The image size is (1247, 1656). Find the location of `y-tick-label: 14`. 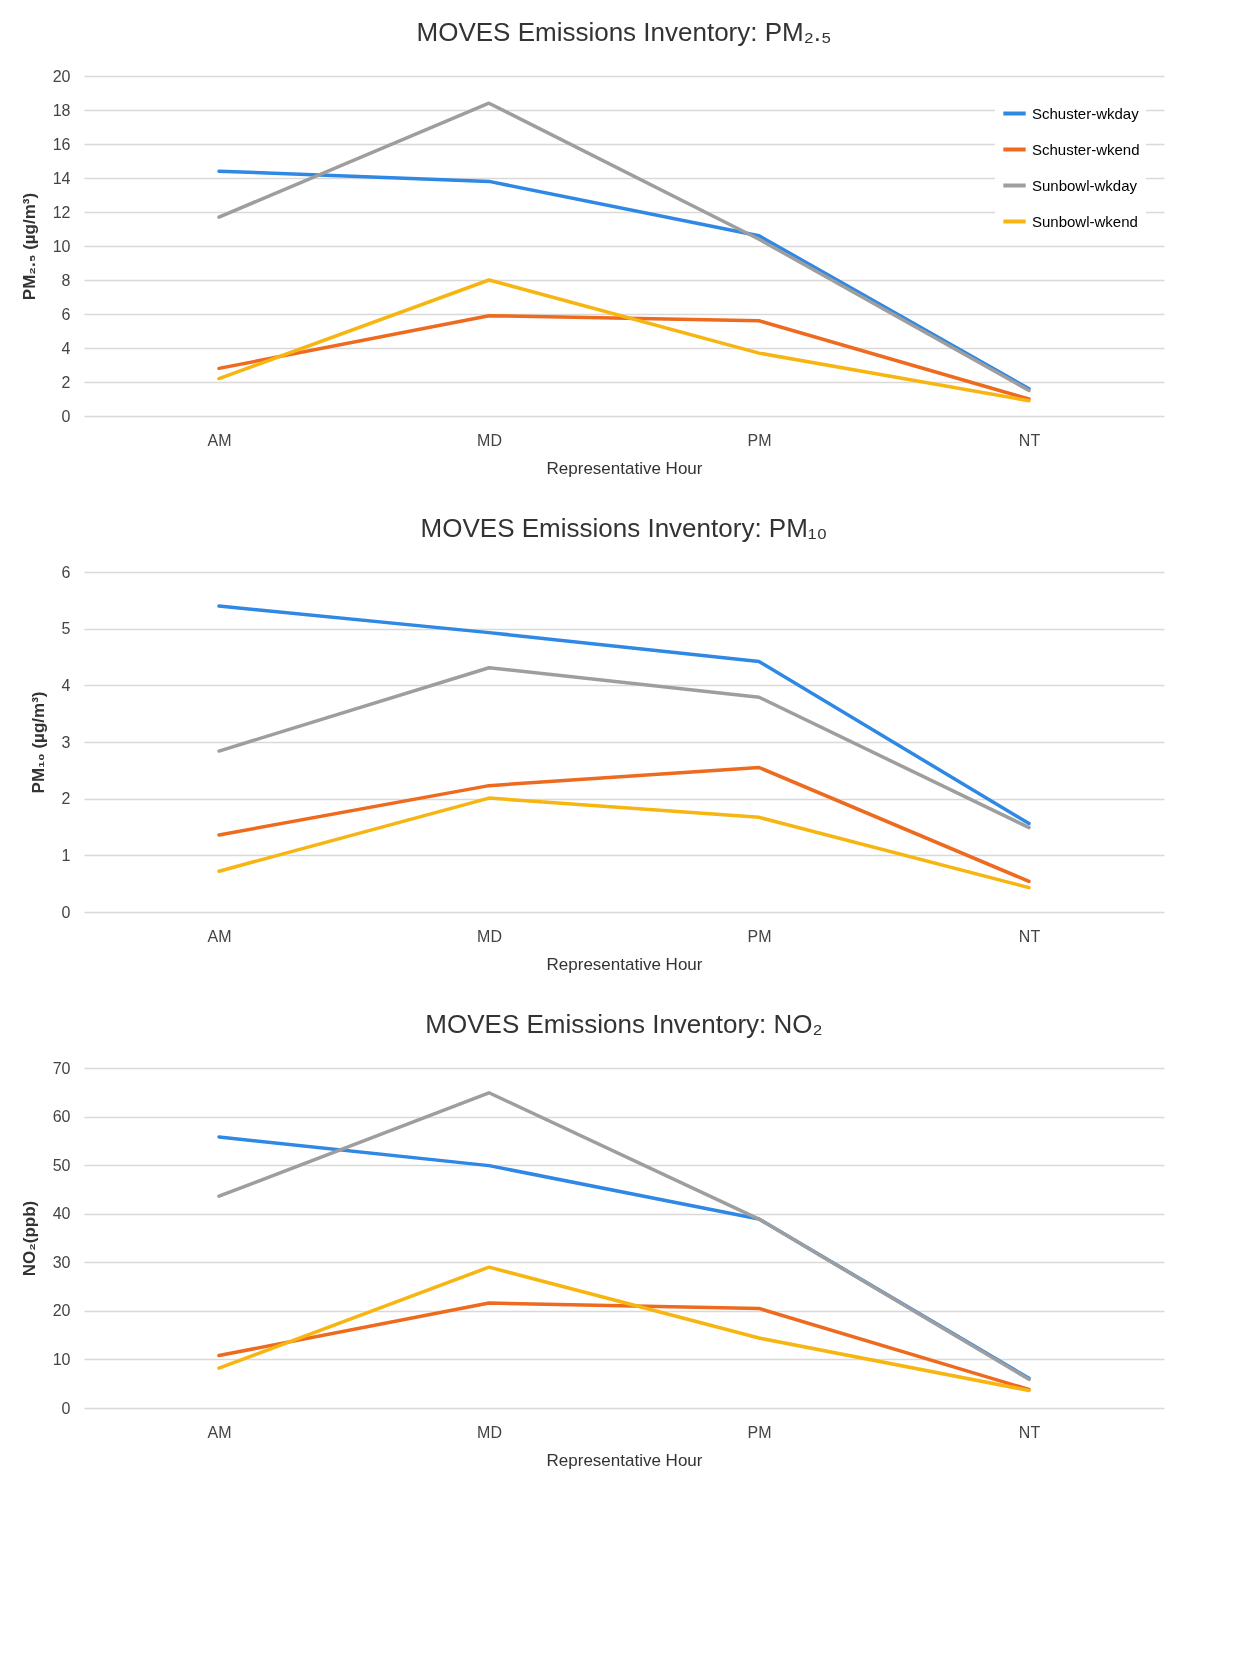

y-tick-label: 14 is located at coordinates (61, 178).